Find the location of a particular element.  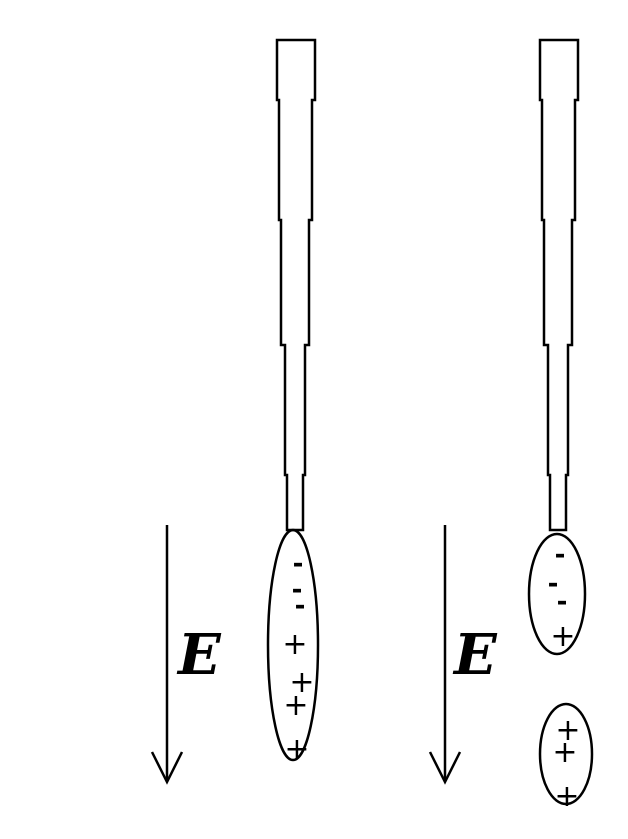

right-upper-drop is located at coordinates (557, 594).